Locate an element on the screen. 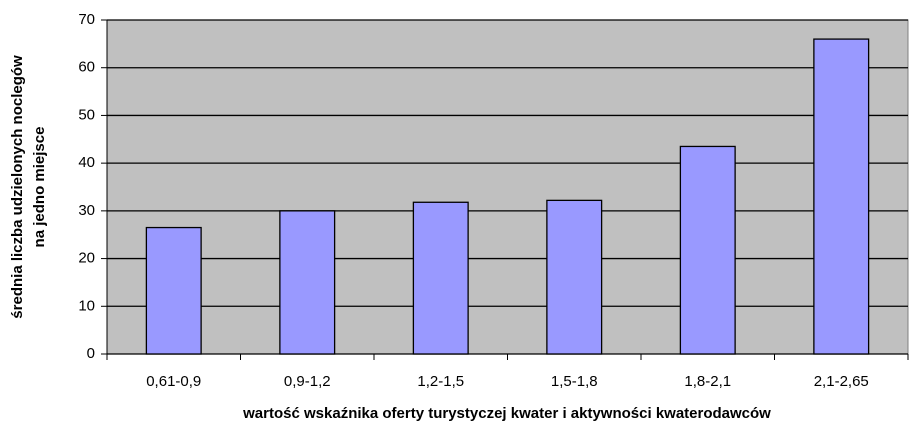 The height and width of the screenshot is (431, 910). x-tick-label: 1,8-2,1 is located at coordinates (707, 381).